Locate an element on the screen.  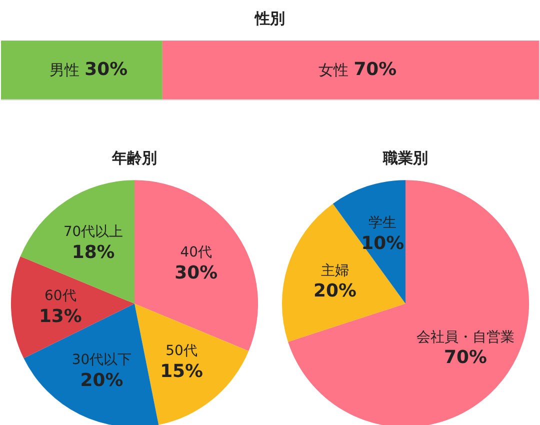
slice-label: 70代以上 is located at coordinates (93, 232).